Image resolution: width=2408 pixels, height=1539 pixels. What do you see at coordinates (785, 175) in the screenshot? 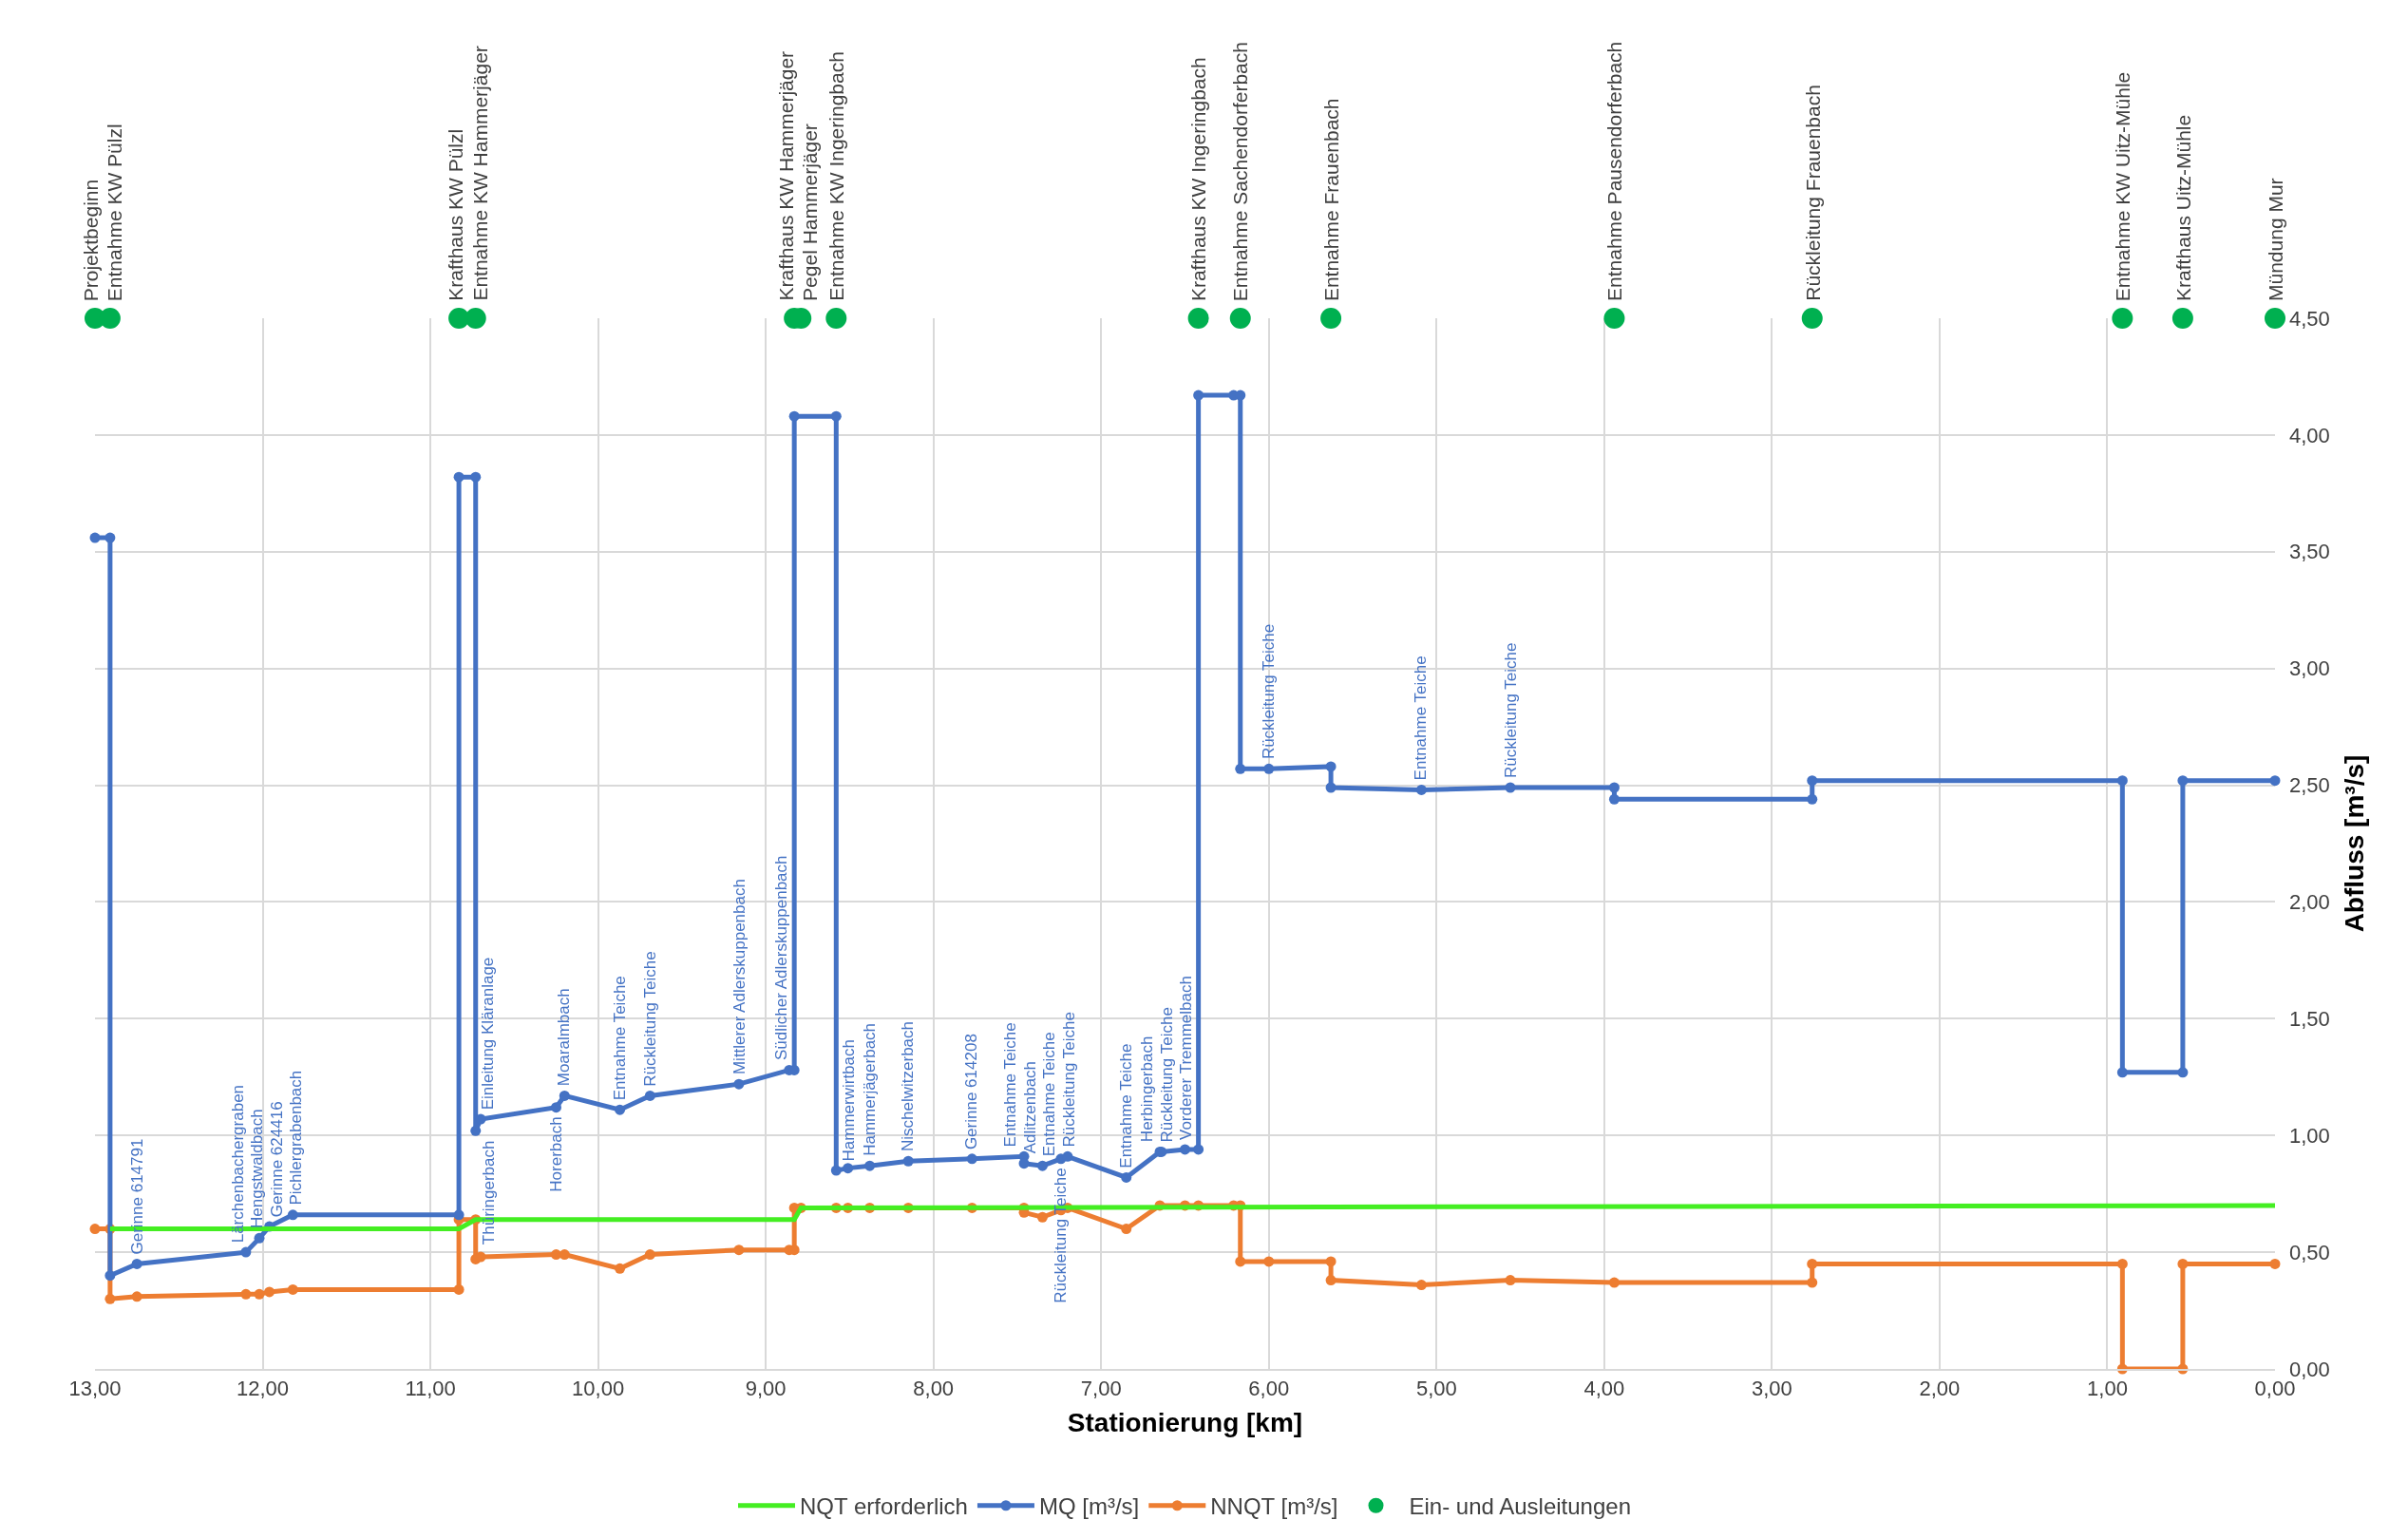
I see `data-label: Krafthaus KW Hammerjäger` at bounding box center [785, 175].